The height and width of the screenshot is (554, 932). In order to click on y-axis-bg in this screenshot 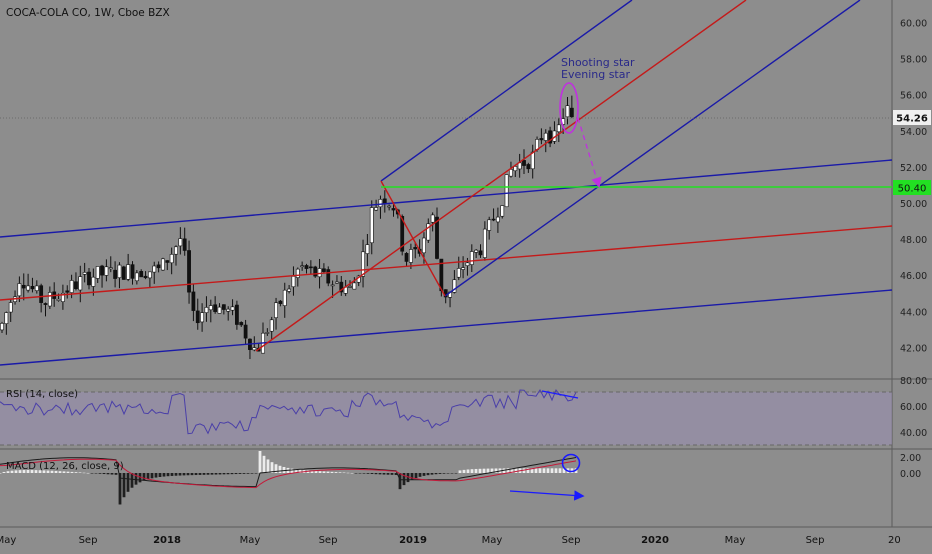, I will do `click(912, 275)`.